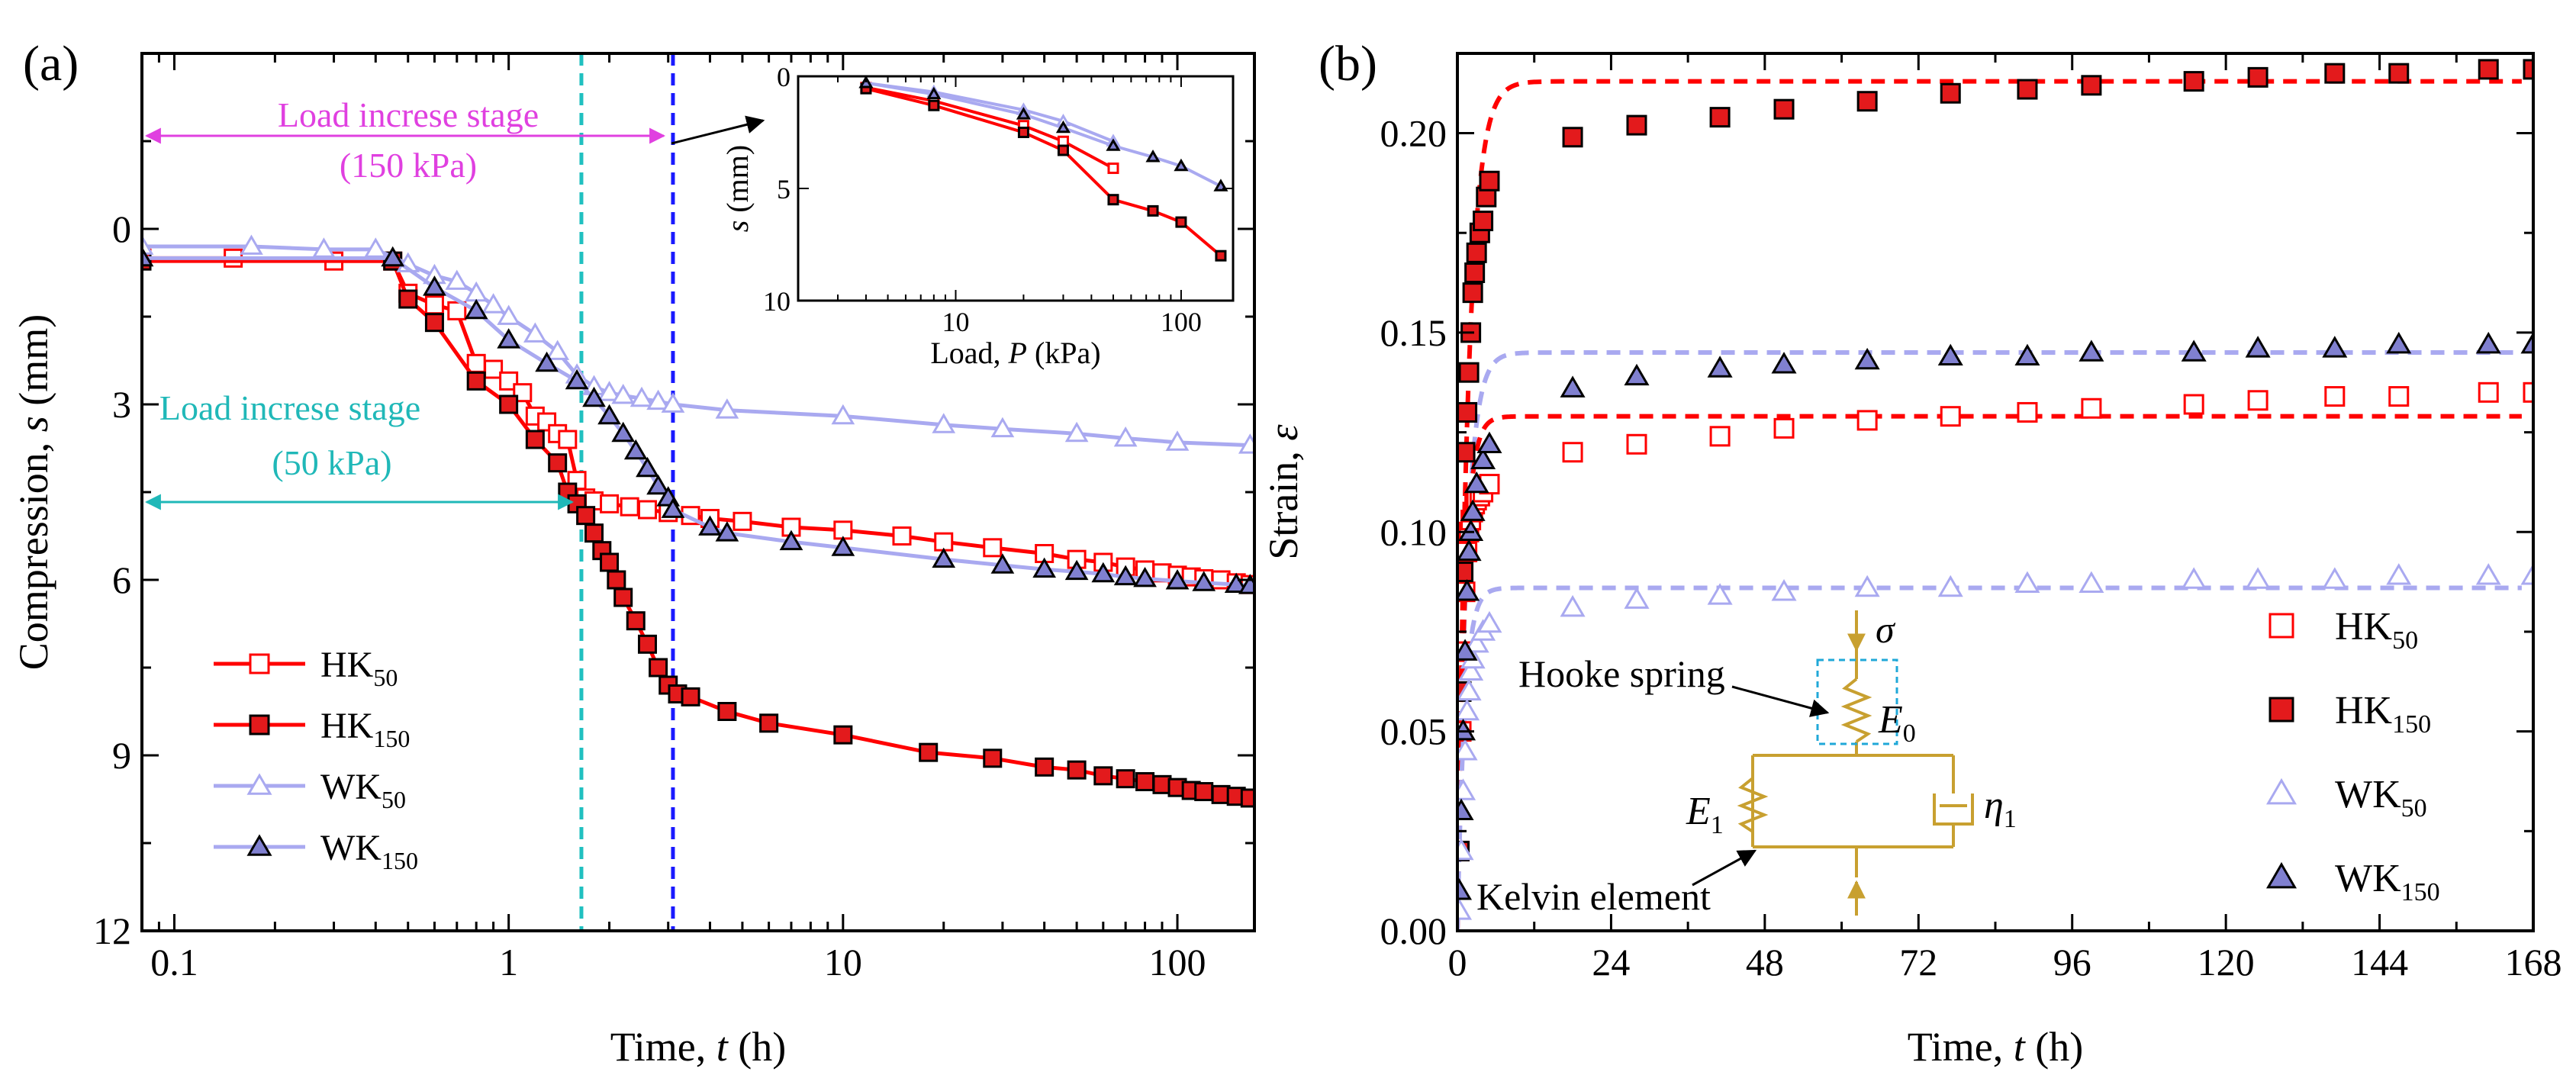  What do you see at coordinates (2381, 797) in the screenshot?
I see `b-legend-label: WK50` at bounding box center [2381, 797].